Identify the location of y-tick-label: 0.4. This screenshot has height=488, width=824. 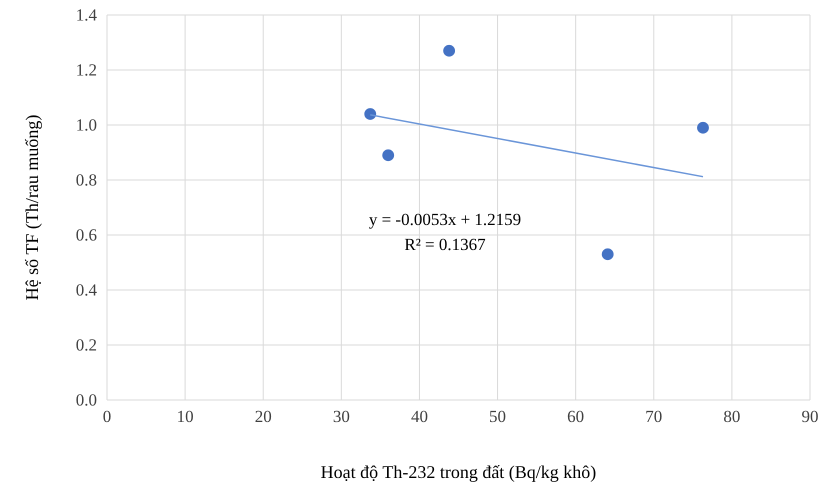
(87, 290).